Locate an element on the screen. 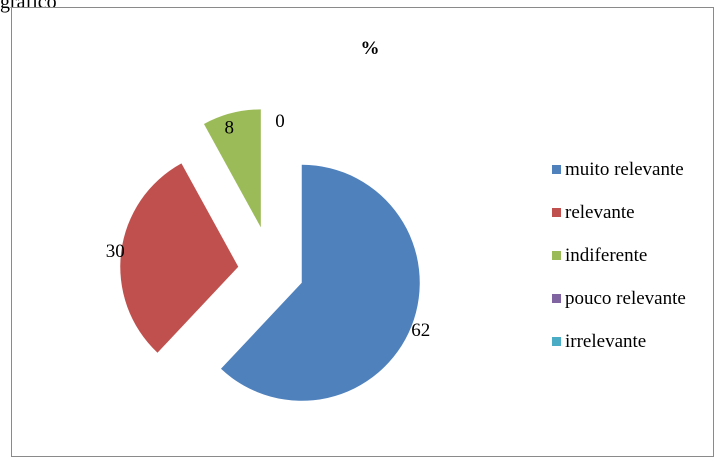  pie-slice-relevante is located at coordinates (179, 258).